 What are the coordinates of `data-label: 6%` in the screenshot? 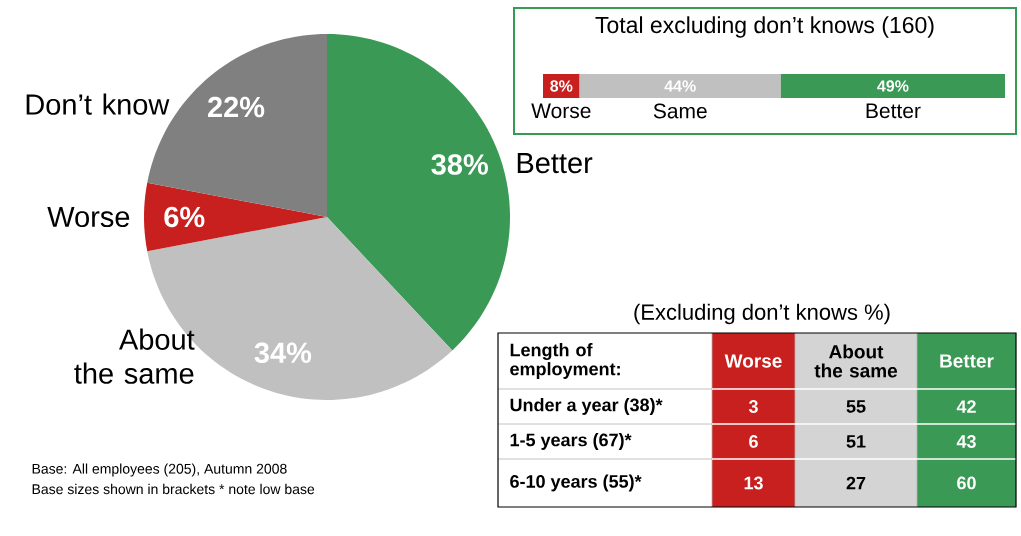 It's located at (184, 217).